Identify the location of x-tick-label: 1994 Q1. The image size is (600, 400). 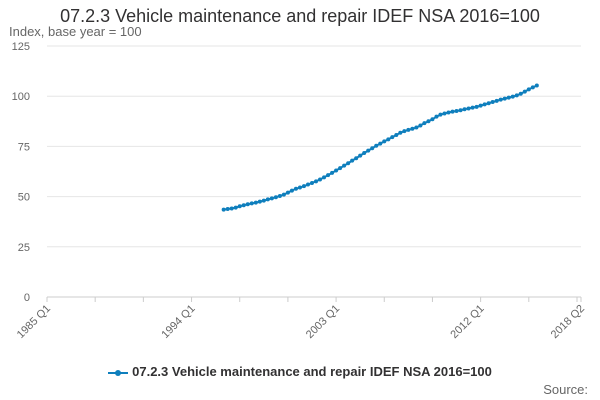
(178, 322).